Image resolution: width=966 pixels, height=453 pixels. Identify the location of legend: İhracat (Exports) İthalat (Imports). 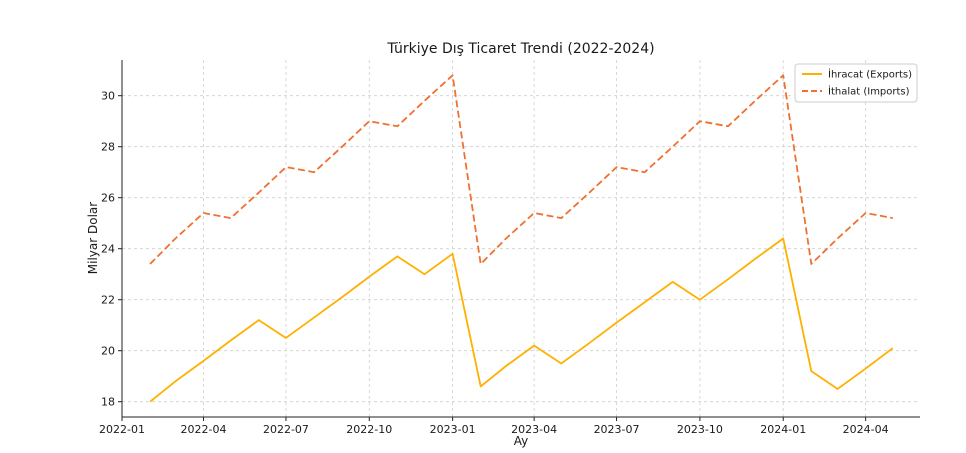
(856, 83).